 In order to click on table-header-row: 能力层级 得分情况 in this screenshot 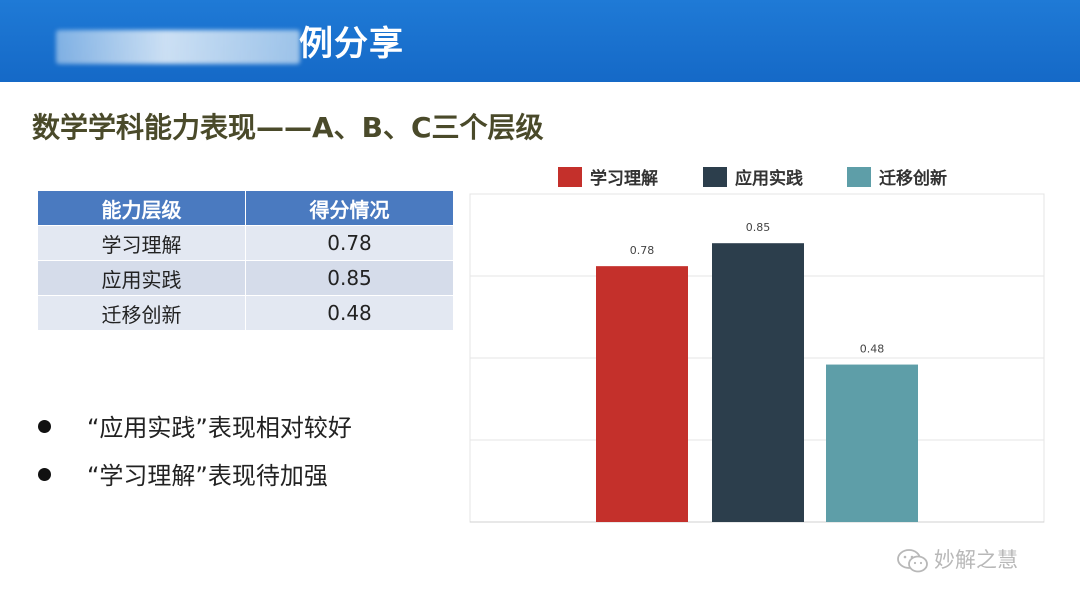, I will do `click(245, 208)`.